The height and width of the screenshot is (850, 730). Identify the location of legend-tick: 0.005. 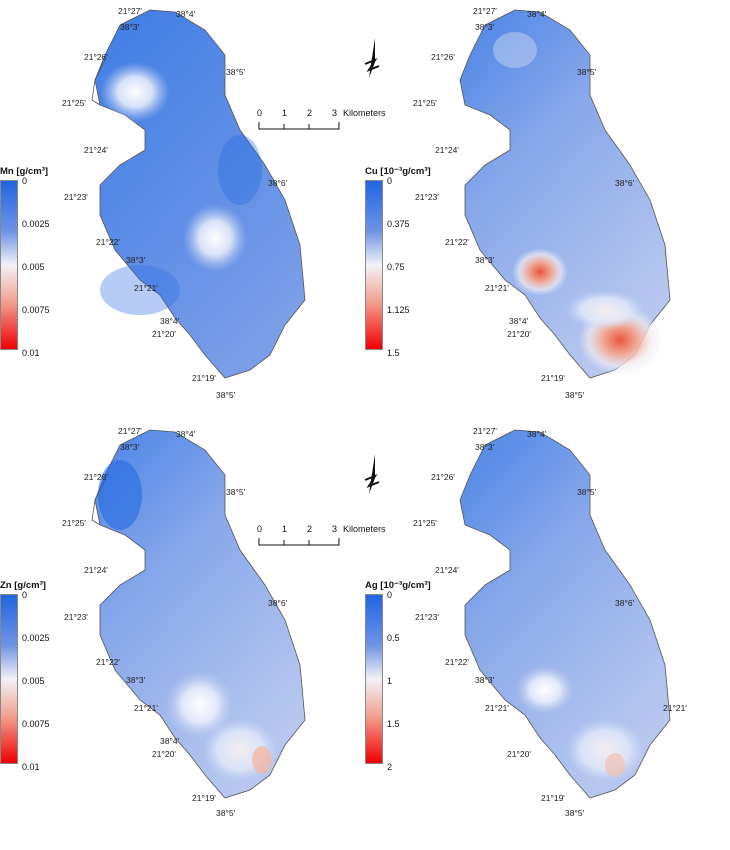
(33, 267).